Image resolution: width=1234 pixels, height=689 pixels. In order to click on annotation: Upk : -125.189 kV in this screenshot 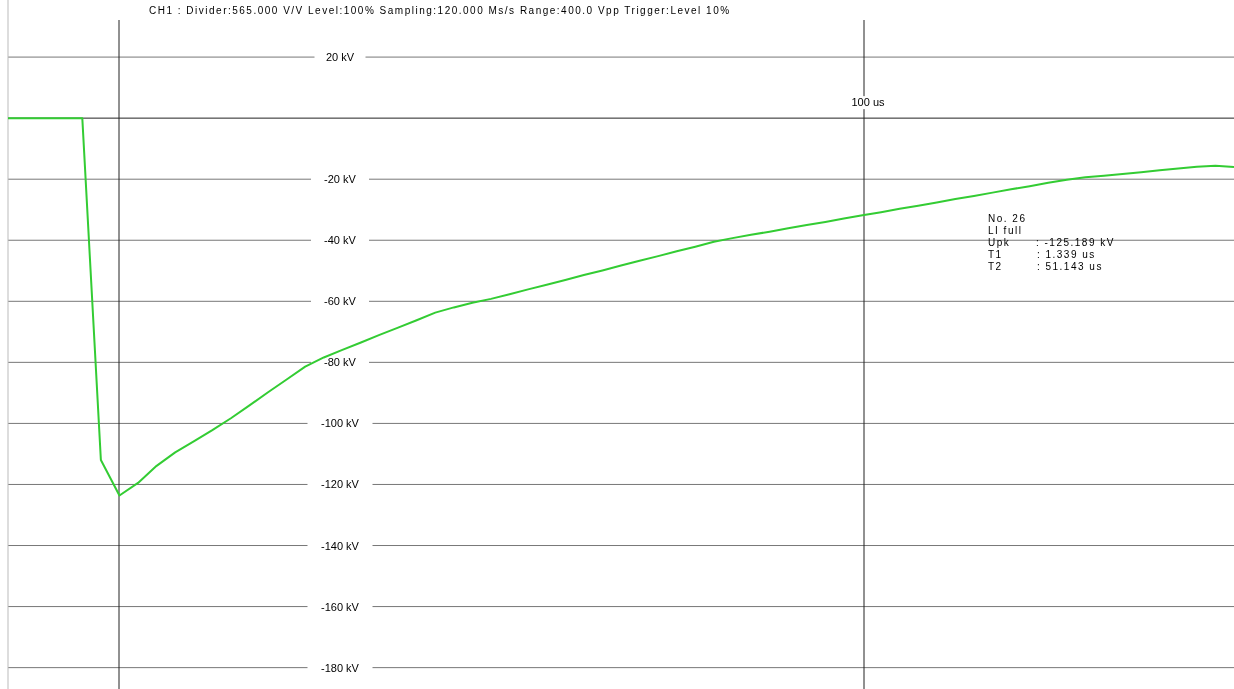, I will do `click(1051, 242)`.